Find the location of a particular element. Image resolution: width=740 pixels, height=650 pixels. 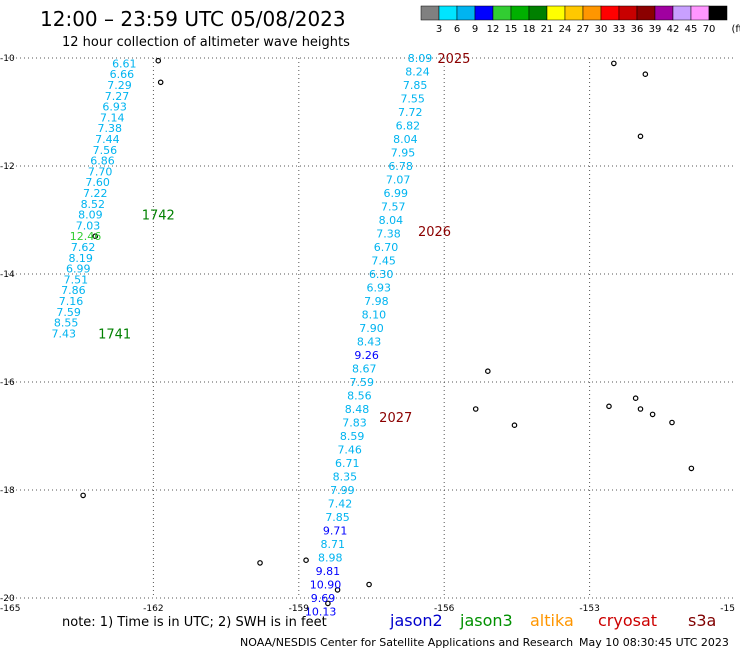

swh-value: 8.59 is located at coordinates (352, 436).